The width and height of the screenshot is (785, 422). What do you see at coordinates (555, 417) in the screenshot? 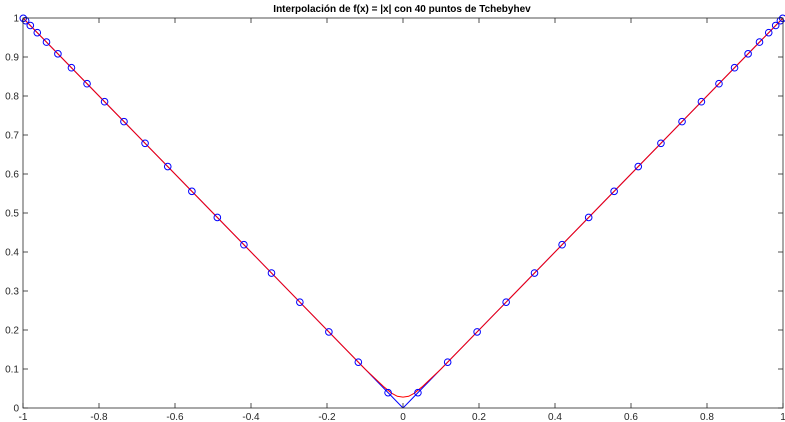
I see `x-tick-label: 0.4` at bounding box center [555, 417].